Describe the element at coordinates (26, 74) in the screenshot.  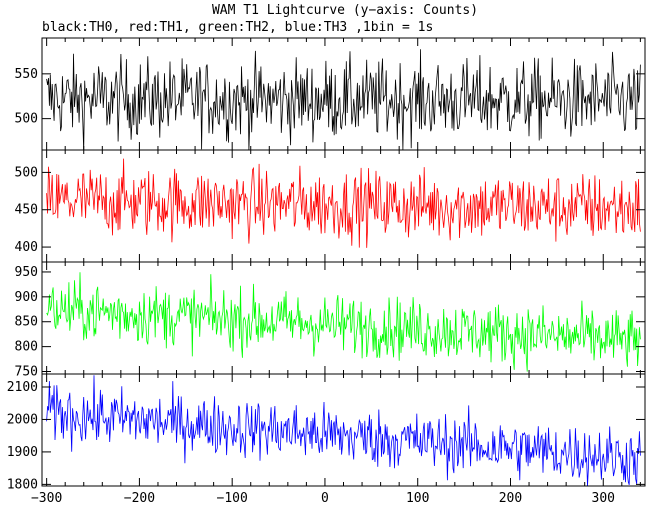
I see `y-tick-label: 550` at that location.